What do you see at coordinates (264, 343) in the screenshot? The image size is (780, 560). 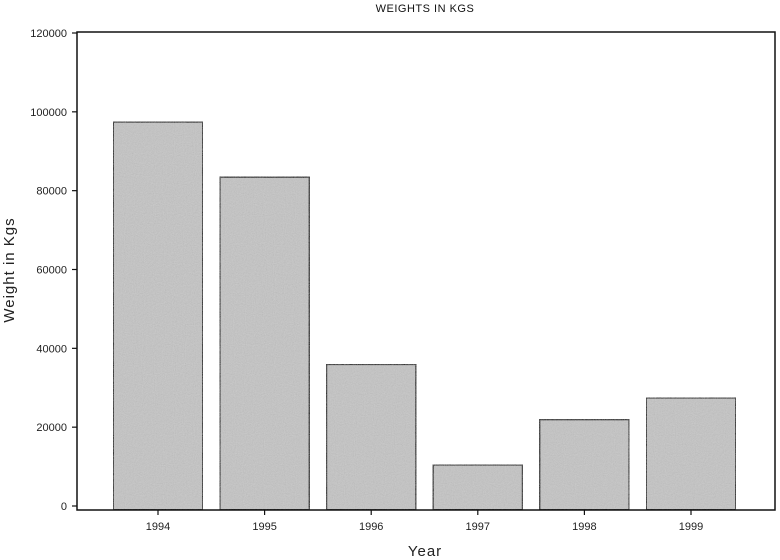 I see `bar-1995` at bounding box center [264, 343].